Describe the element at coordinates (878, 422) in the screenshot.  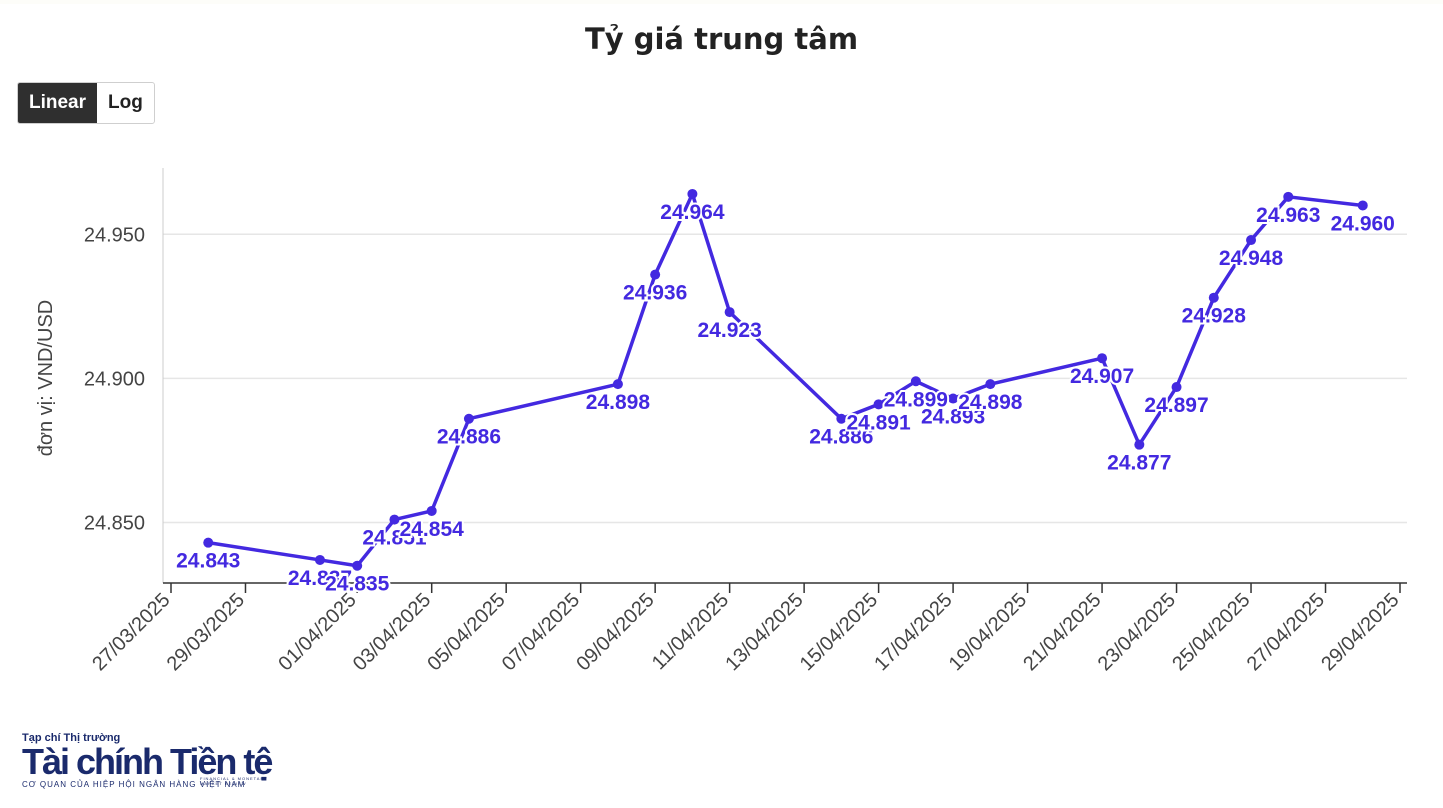
I see `data-label: 24.891` at that location.